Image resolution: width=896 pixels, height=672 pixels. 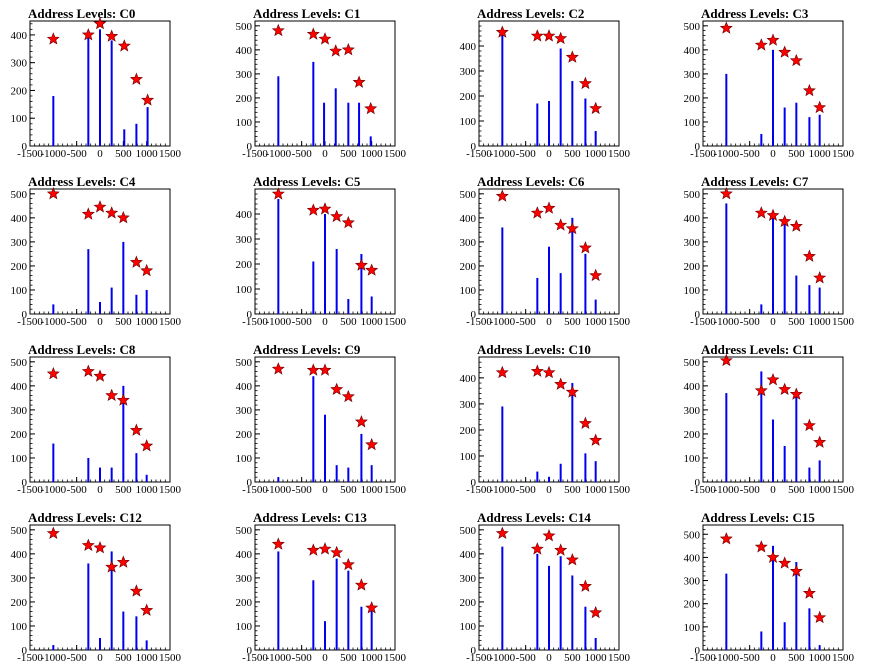 I want to click on chart-title: Address Levels: C7, so click(x=755, y=181).